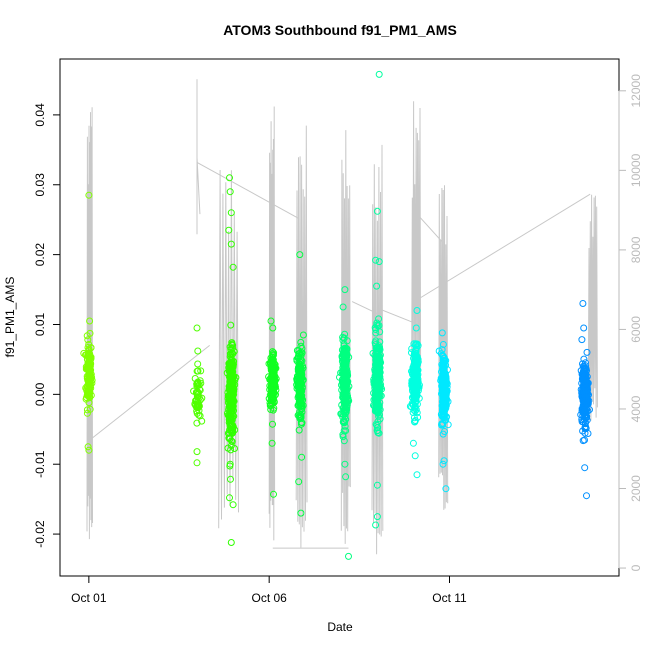  Describe the element at coordinates (269, 598) in the screenshot. I see `x-tick-label: Oct 06` at that location.